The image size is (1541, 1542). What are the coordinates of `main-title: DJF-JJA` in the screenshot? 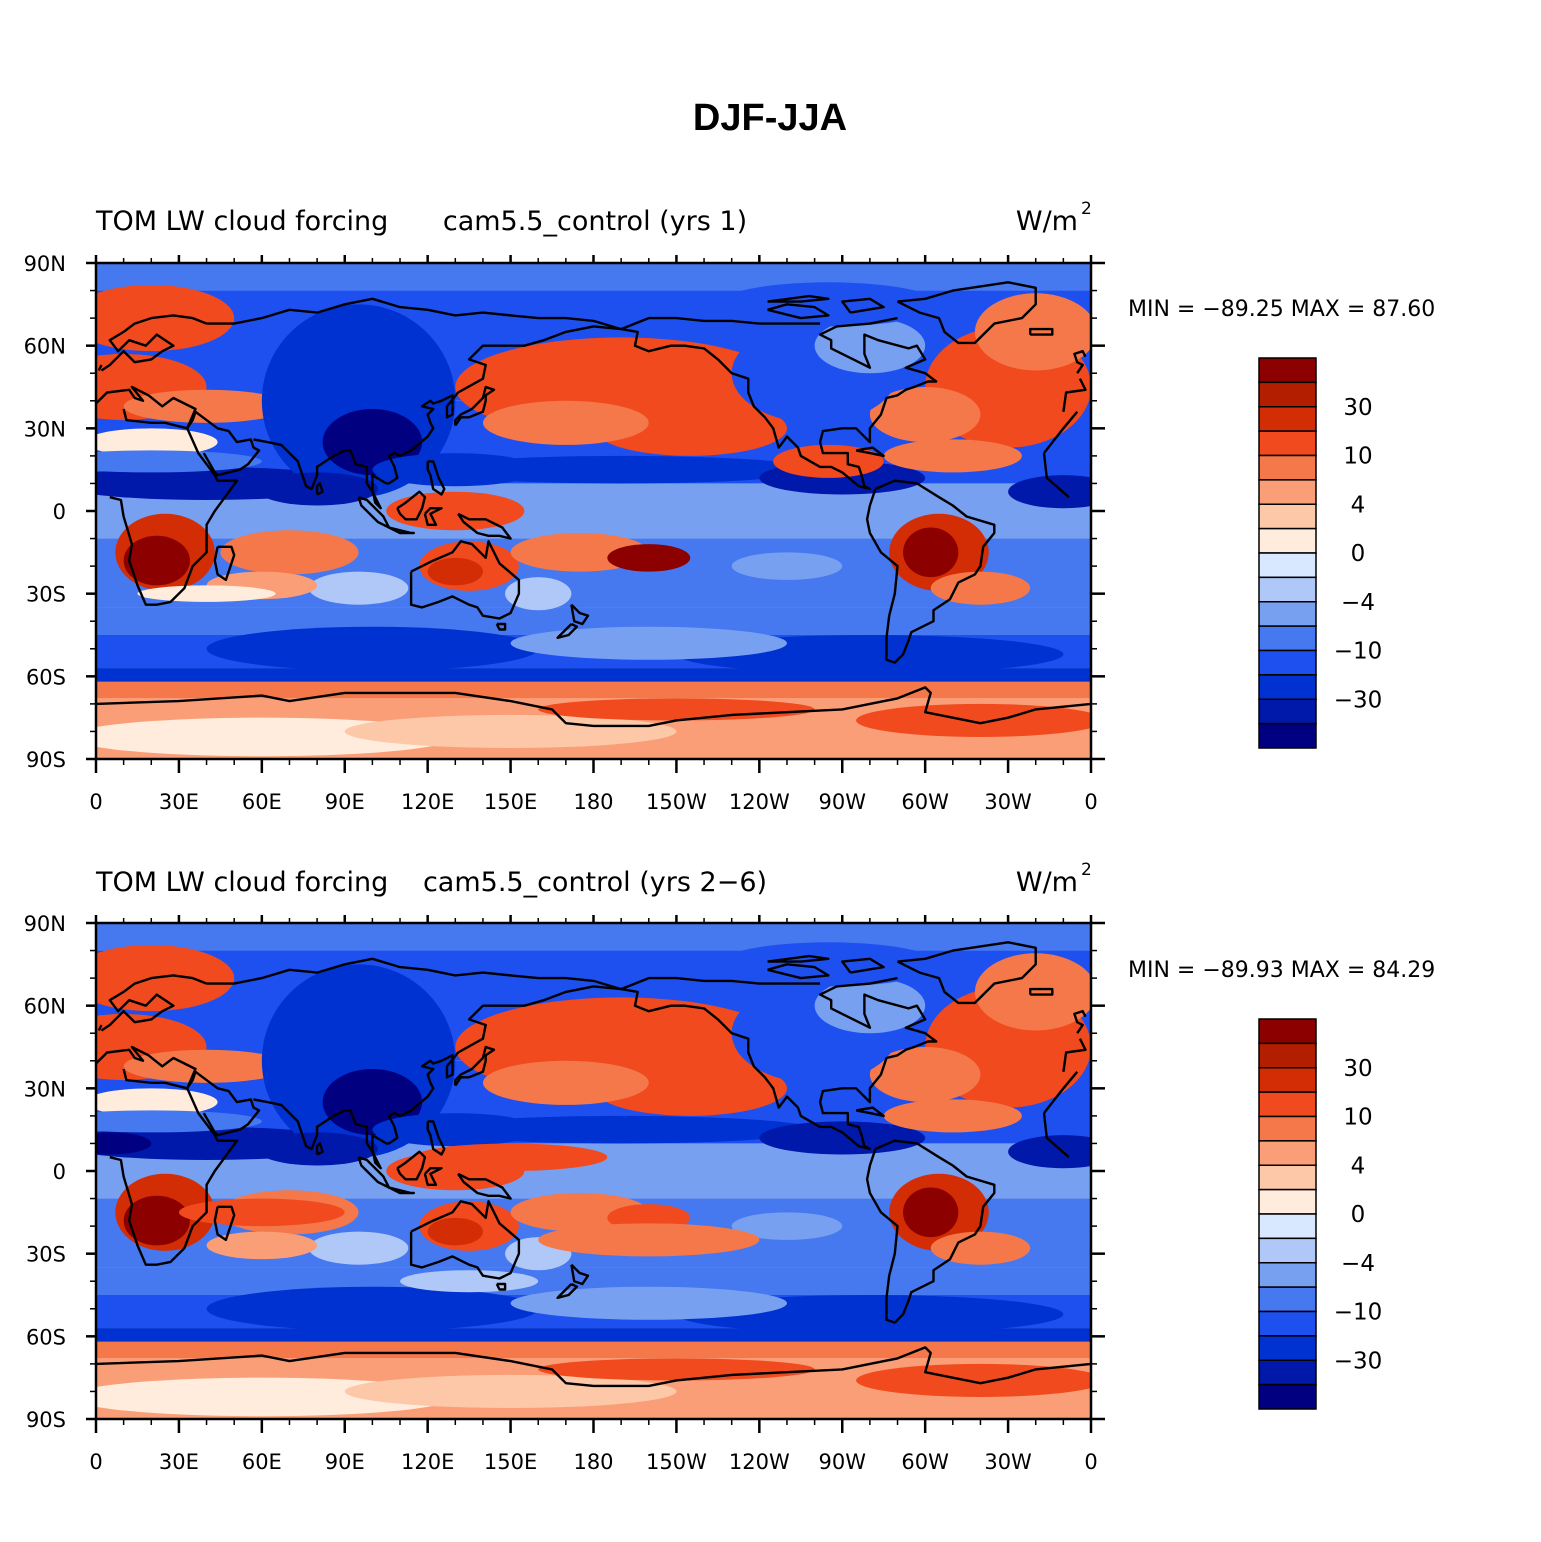 It's located at (770, 118).